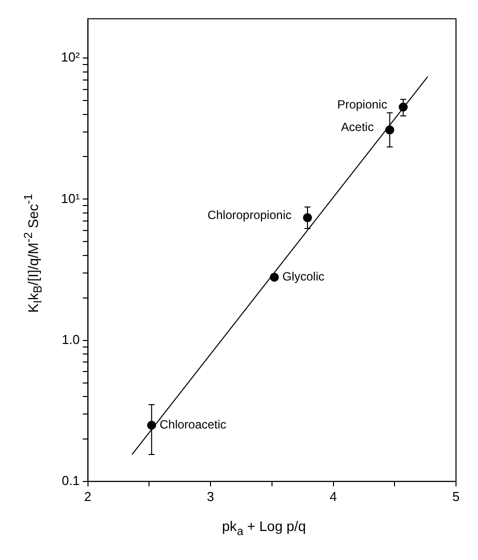 The image size is (478, 560). Describe the element at coordinates (303, 277) in the screenshot. I see `annotation: Glycolic` at that location.